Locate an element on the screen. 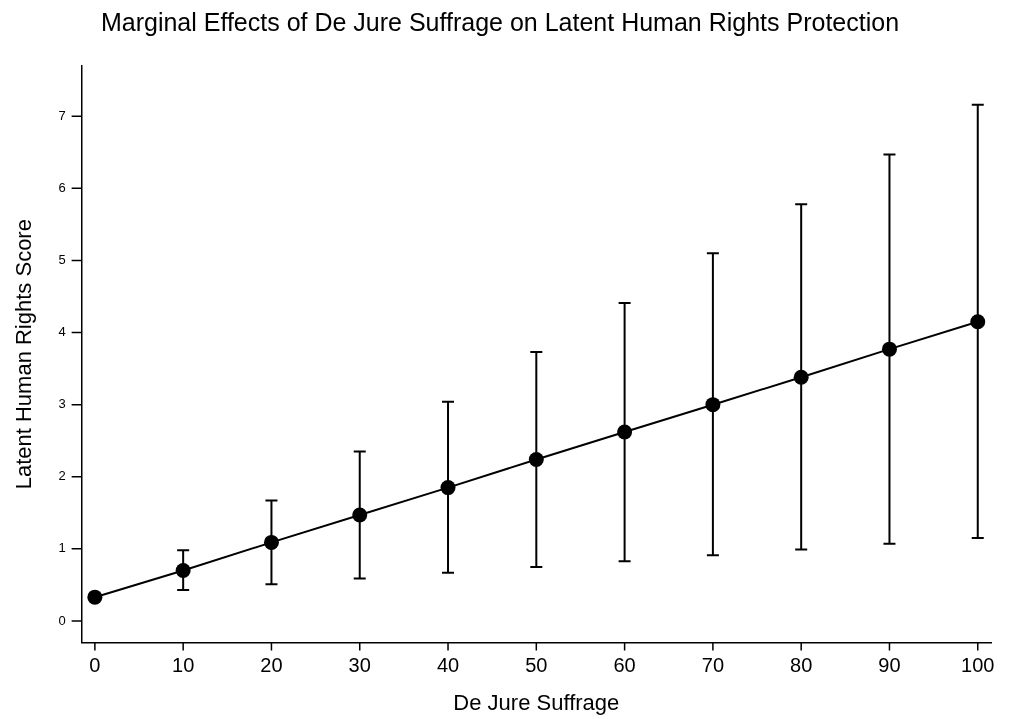 The height and width of the screenshot is (719, 1011). x-tick-label: 0 is located at coordinates (95, 665).